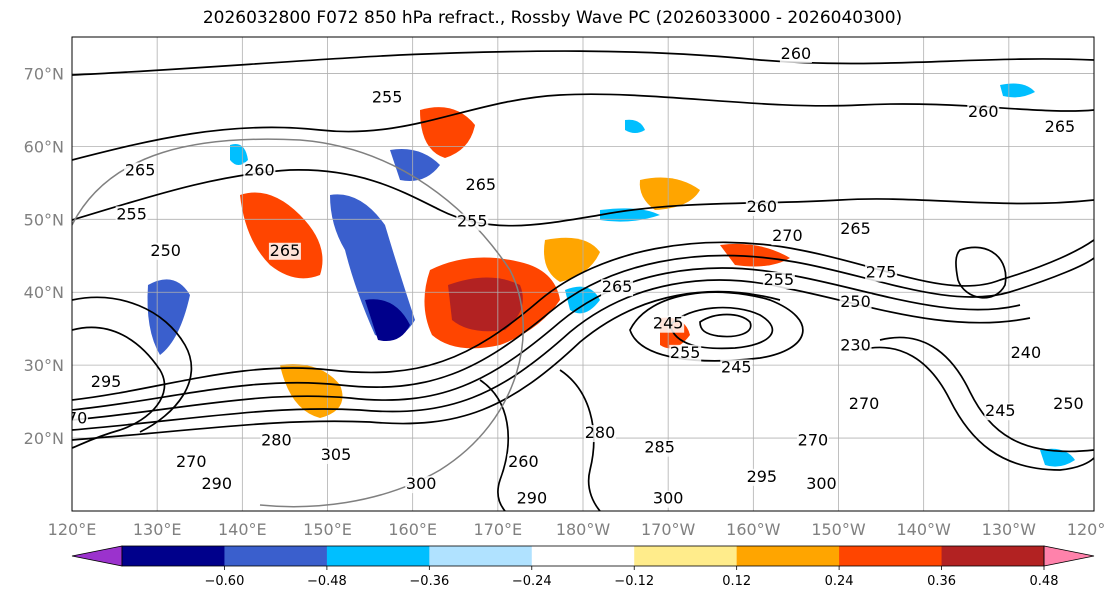 The height and width of the screenshot is (604, 1105). What do you see at coordinates (736, 581) in the screenshot?
I see `colorbar-tick-label: 0.12` at bounding box center [736, 581].